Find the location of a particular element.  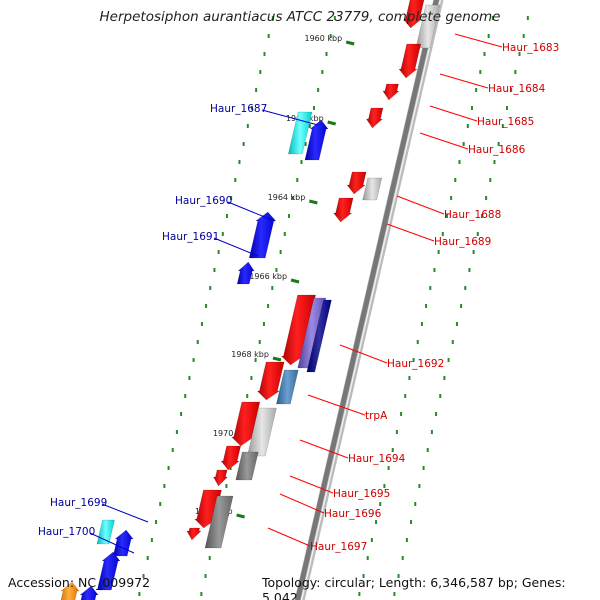

gene-label: Haur_1700 is located at coordinates (66, 532).